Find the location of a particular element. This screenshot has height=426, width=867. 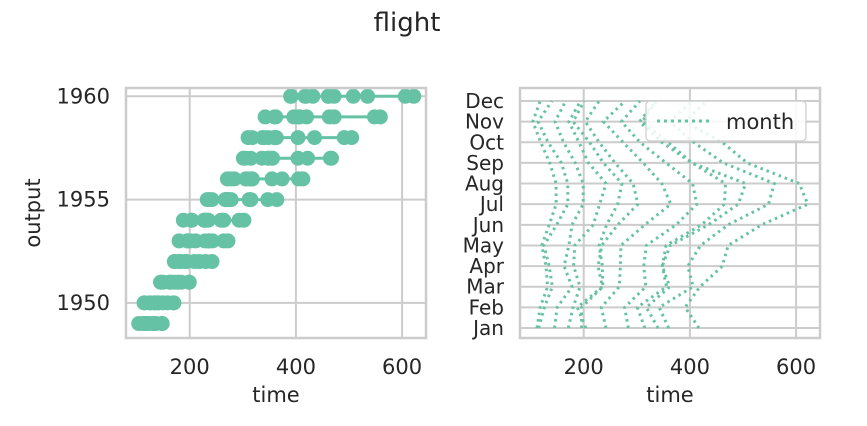

left-y-tick-label: 1960 is located at coordinates (83, 96).